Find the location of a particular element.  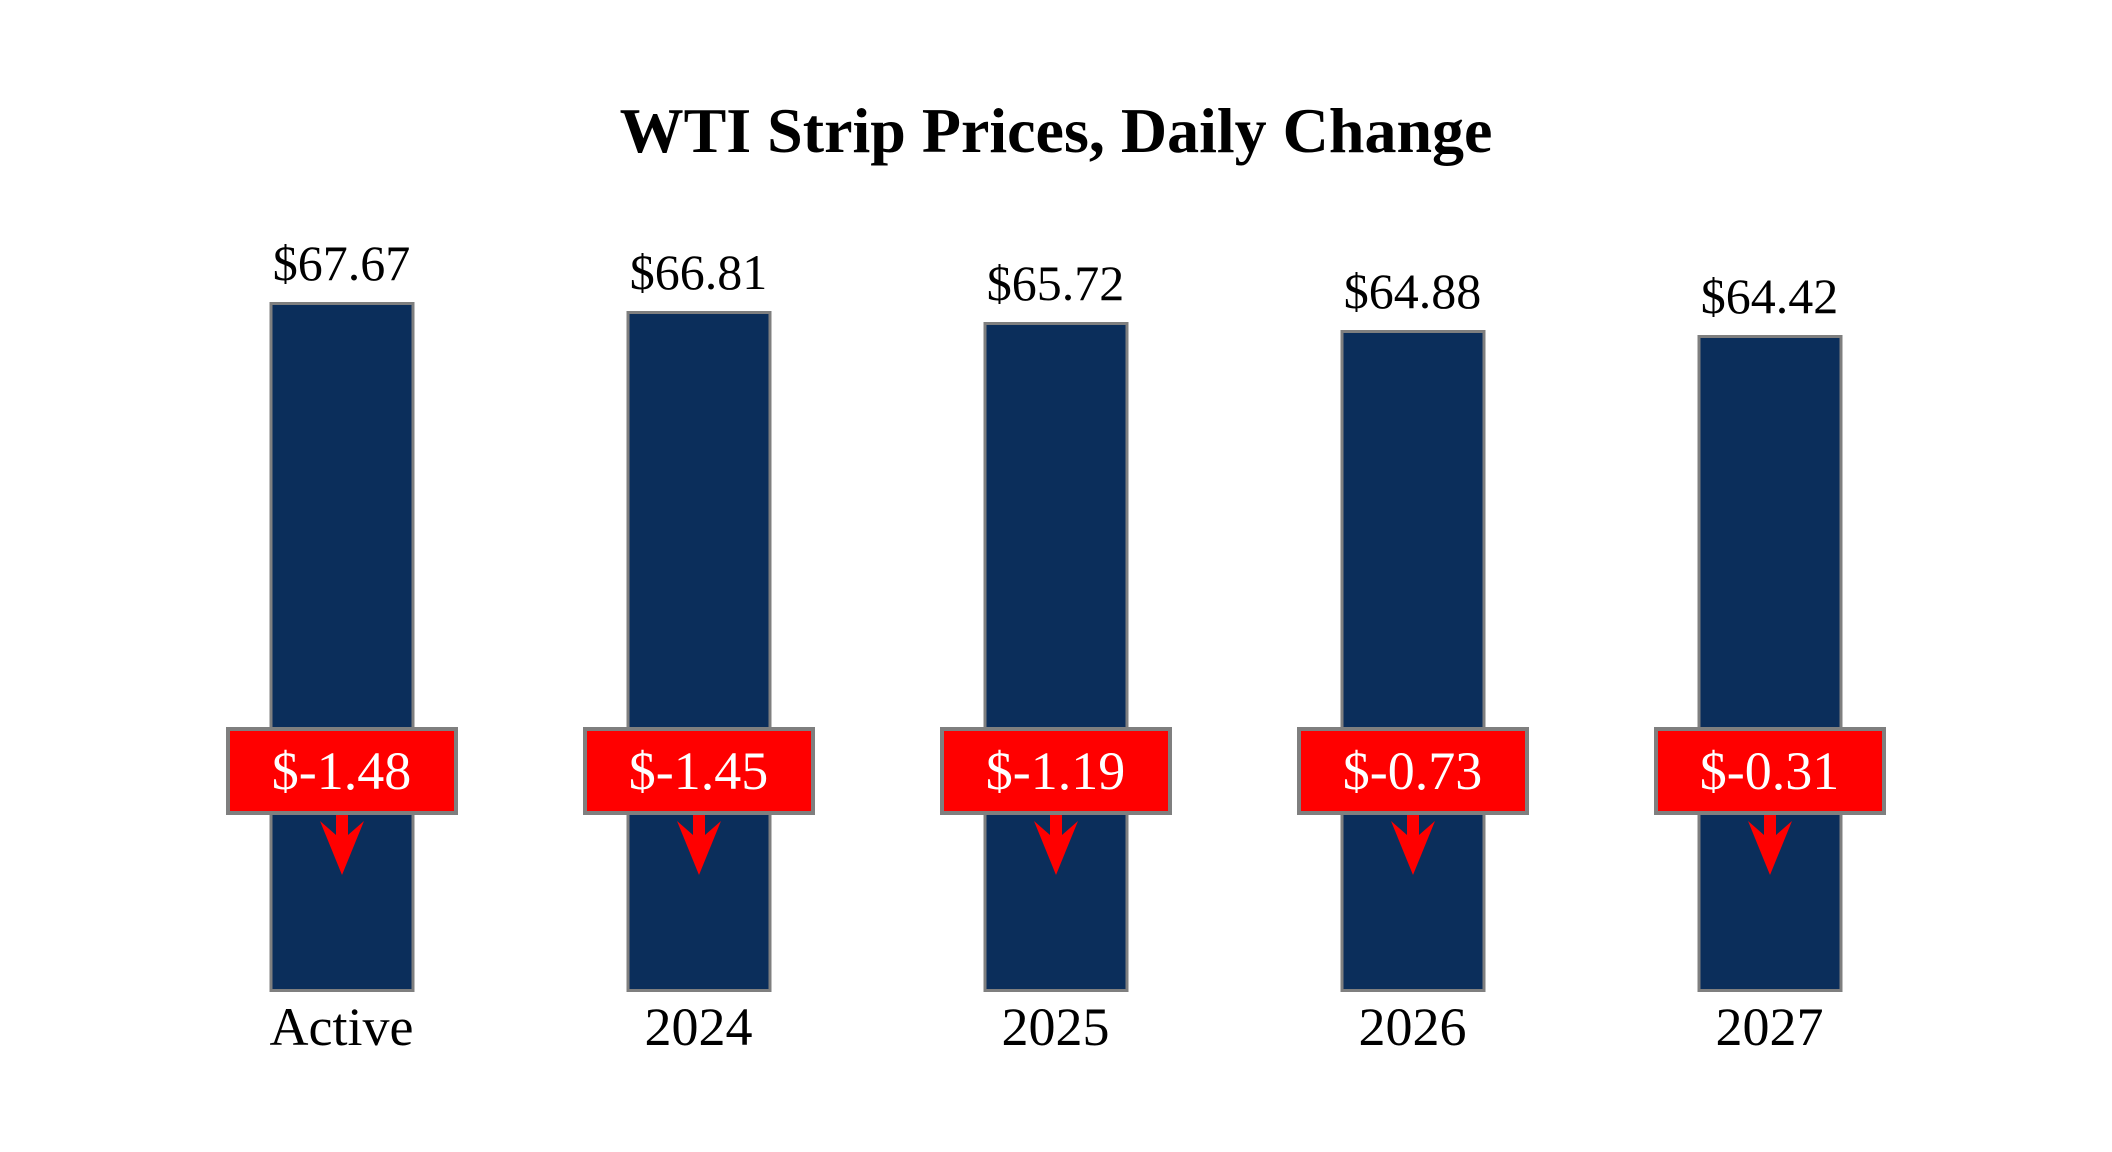

chart-title: WTI Strip Prices, Daily Change is located at coordinates (1056, 130).